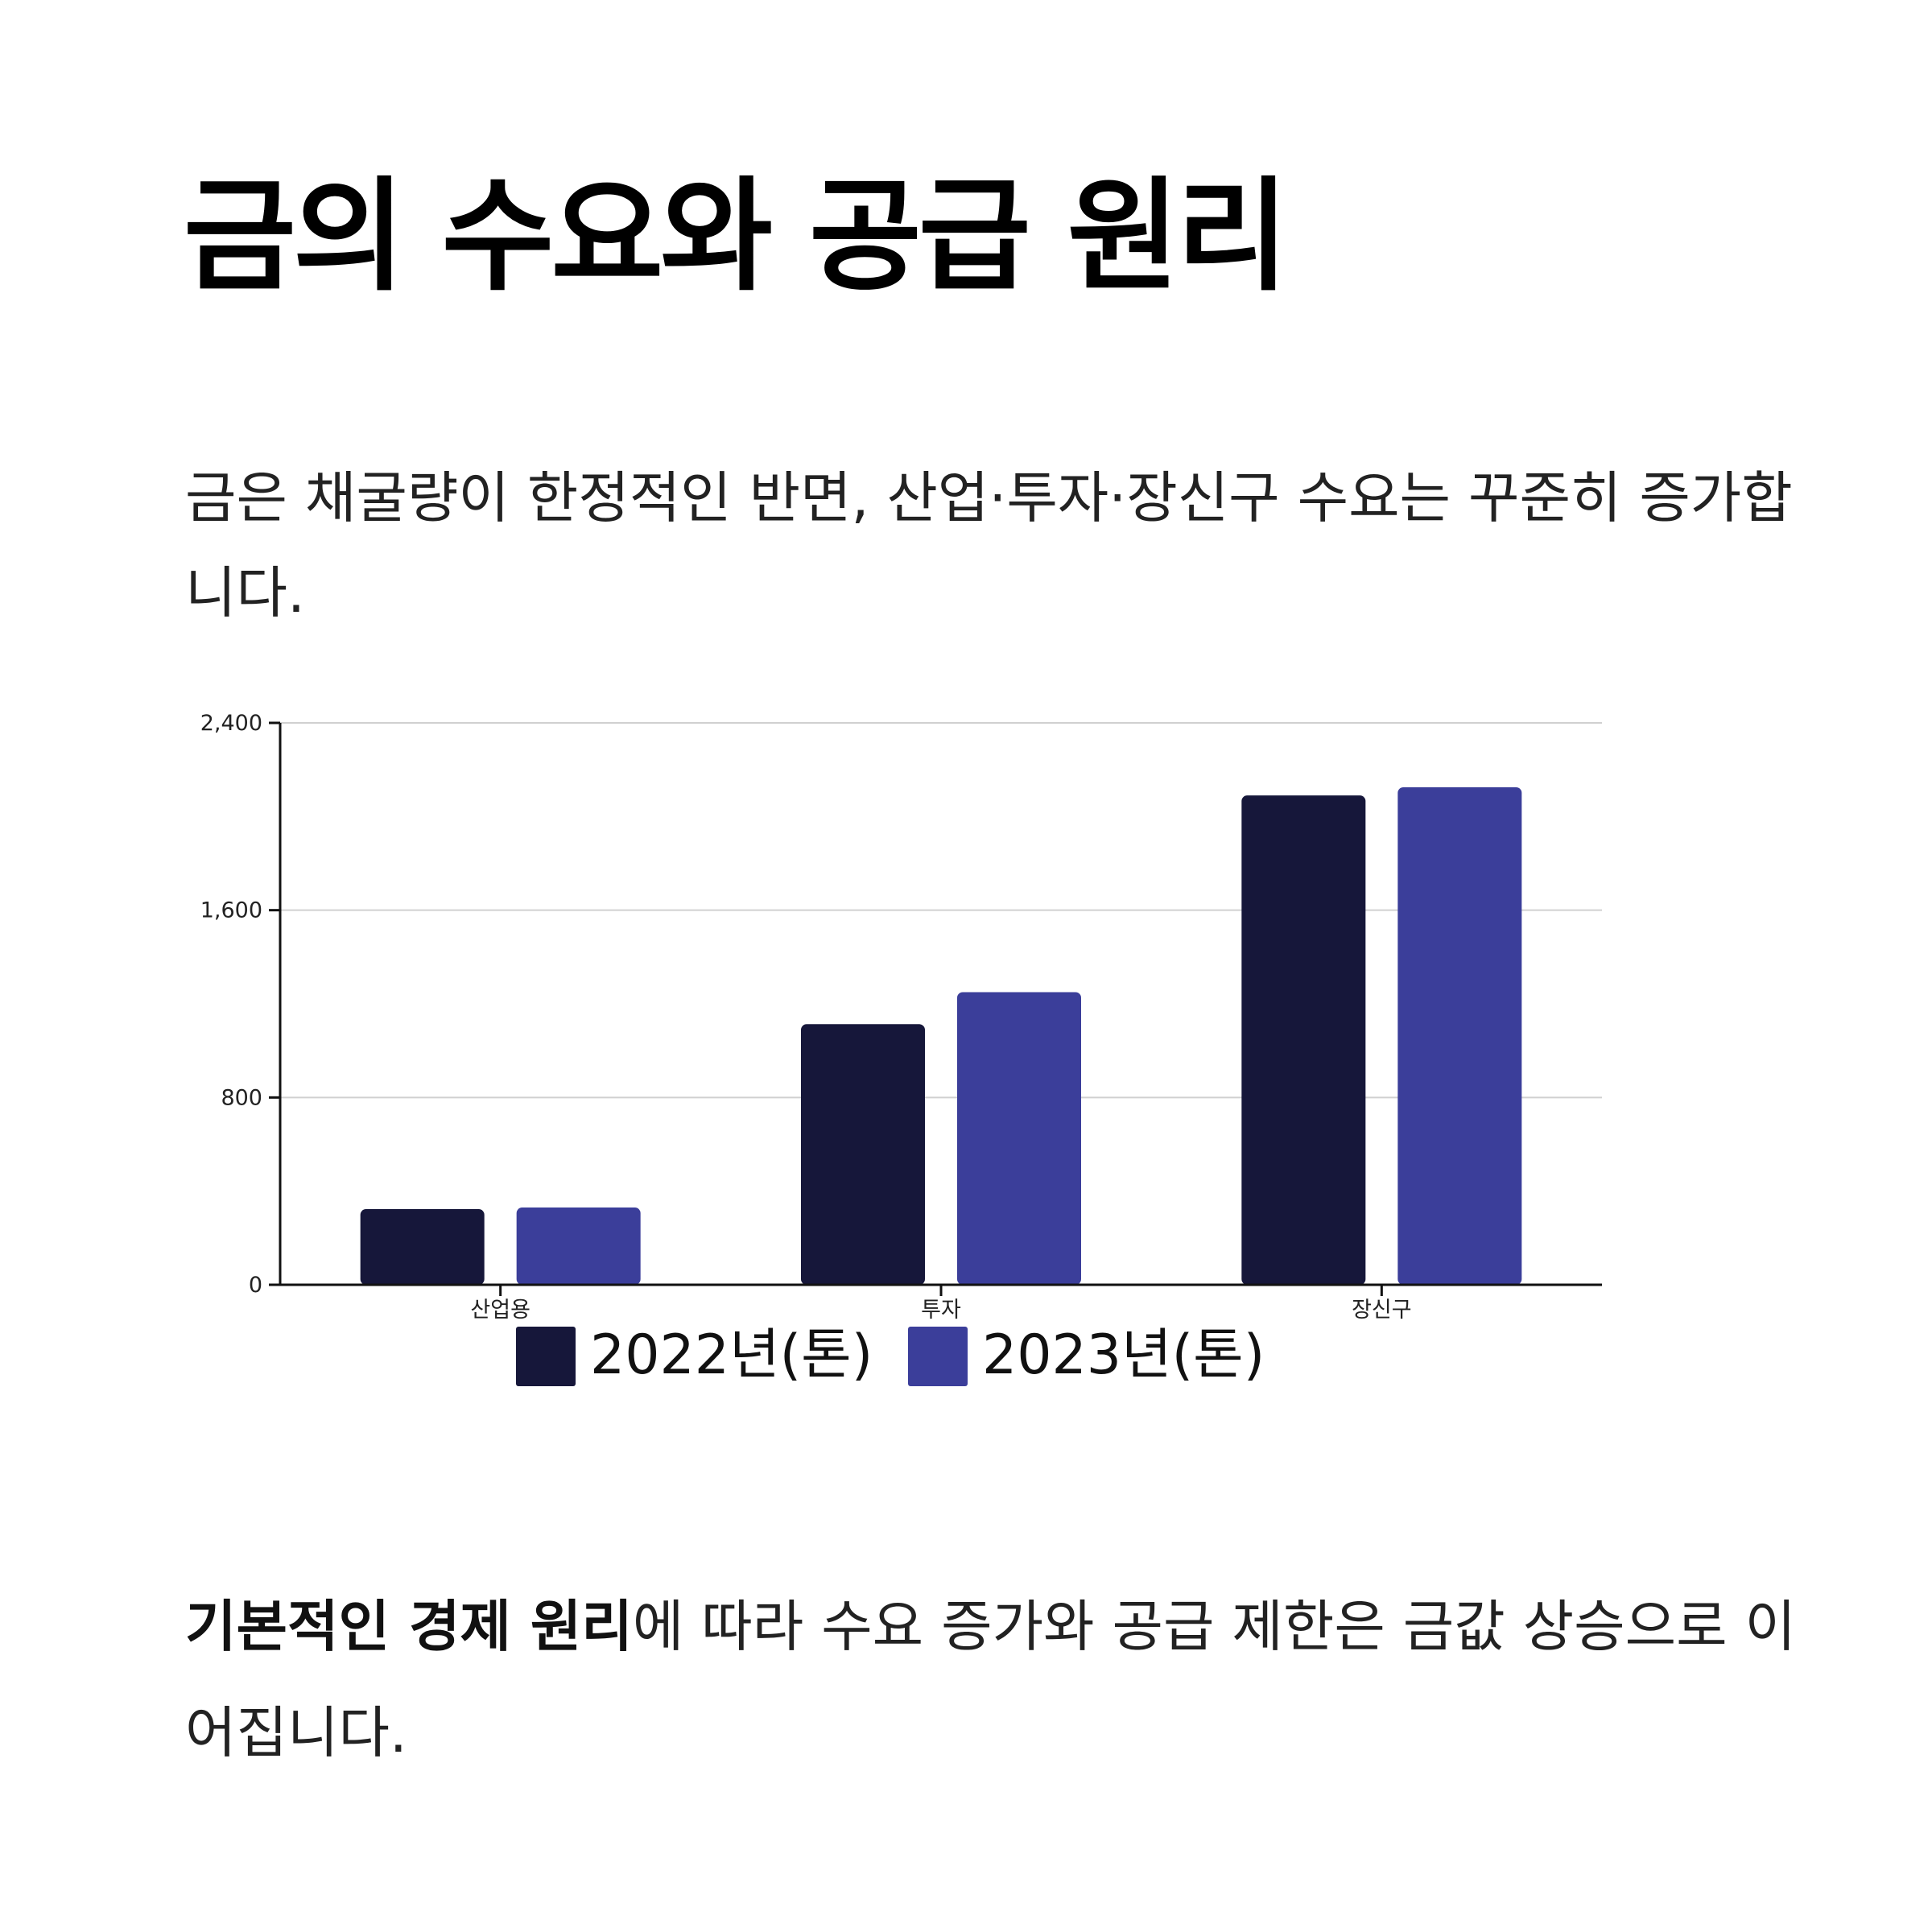 Image resolution: width=1932 pixels, height=1932 pixels. Describe the element at coordinates (890, 1355) in the screenshot. I see `legend: 2022년(톤) 2023년(톤)` at that location.